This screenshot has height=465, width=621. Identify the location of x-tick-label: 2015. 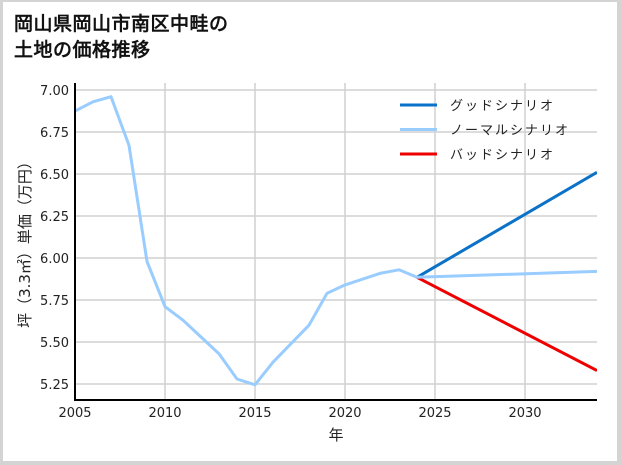
(254, 413).